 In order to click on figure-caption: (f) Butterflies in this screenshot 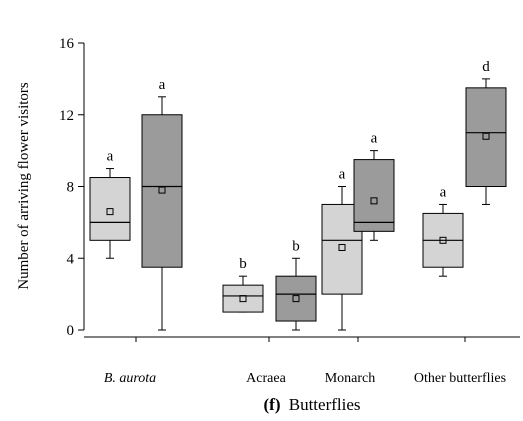, I will do `click(312, 404)`.